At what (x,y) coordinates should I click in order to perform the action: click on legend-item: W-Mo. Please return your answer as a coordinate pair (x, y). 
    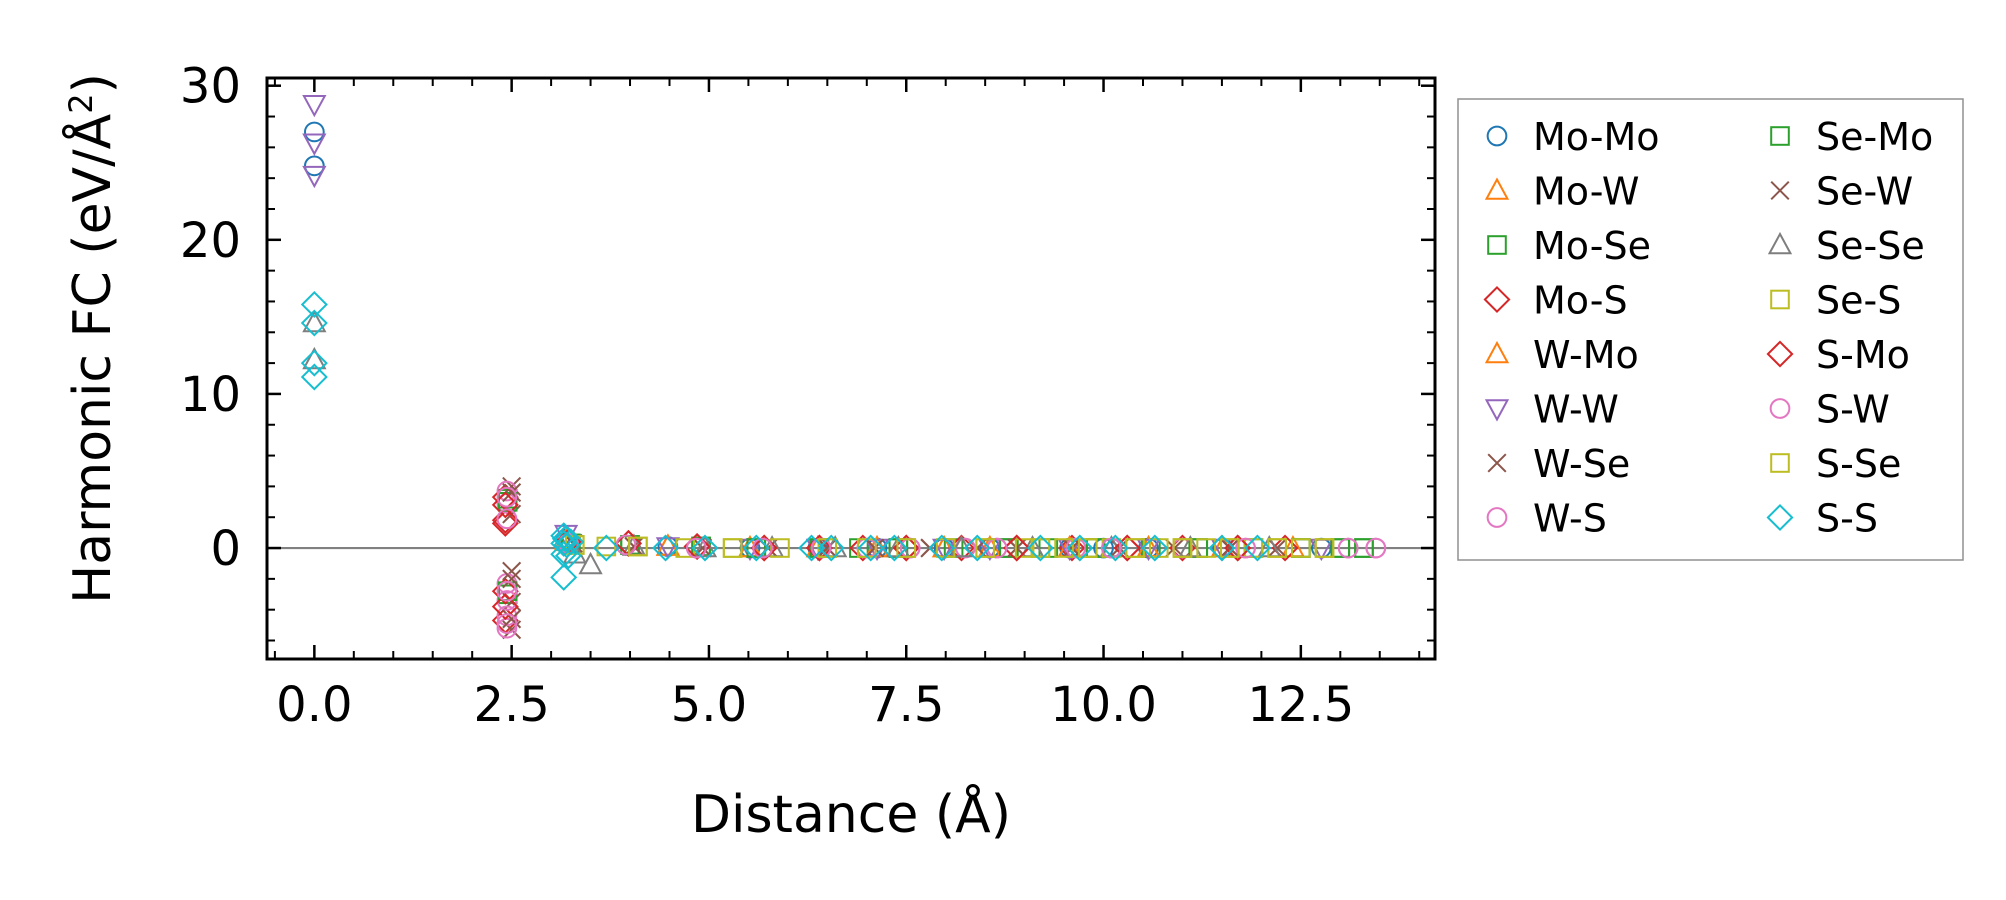
    Looking at the image, I should click on (1561, 355).